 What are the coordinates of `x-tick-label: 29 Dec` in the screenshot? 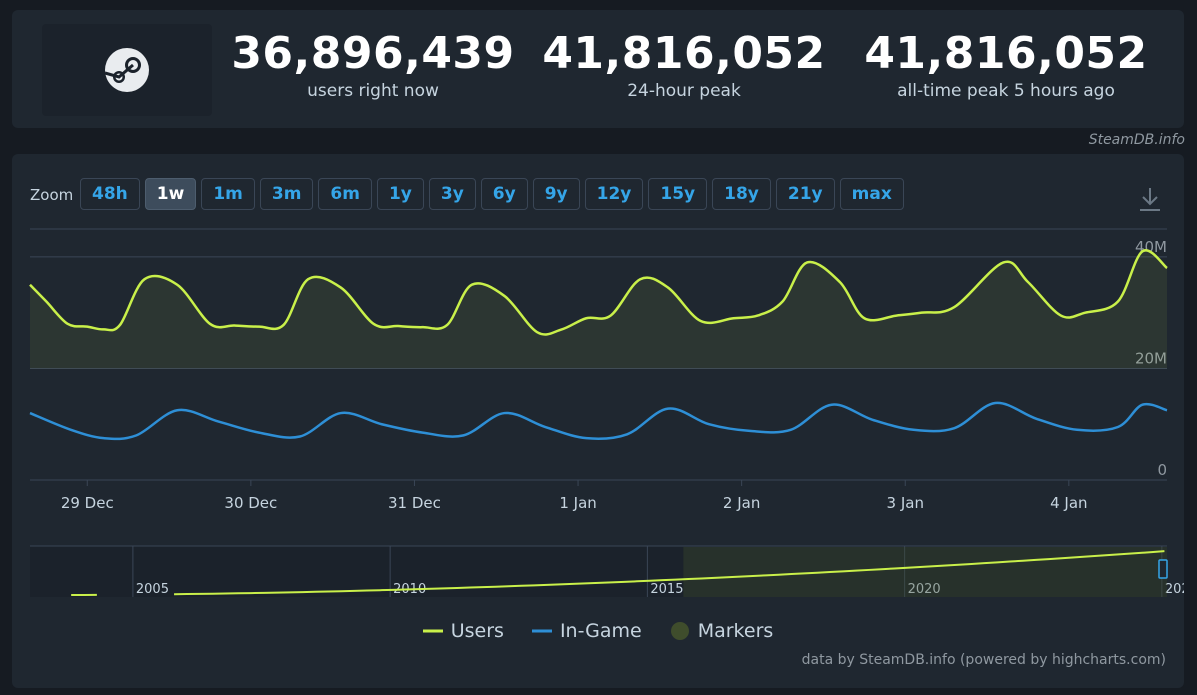 It's located at (87, 503).